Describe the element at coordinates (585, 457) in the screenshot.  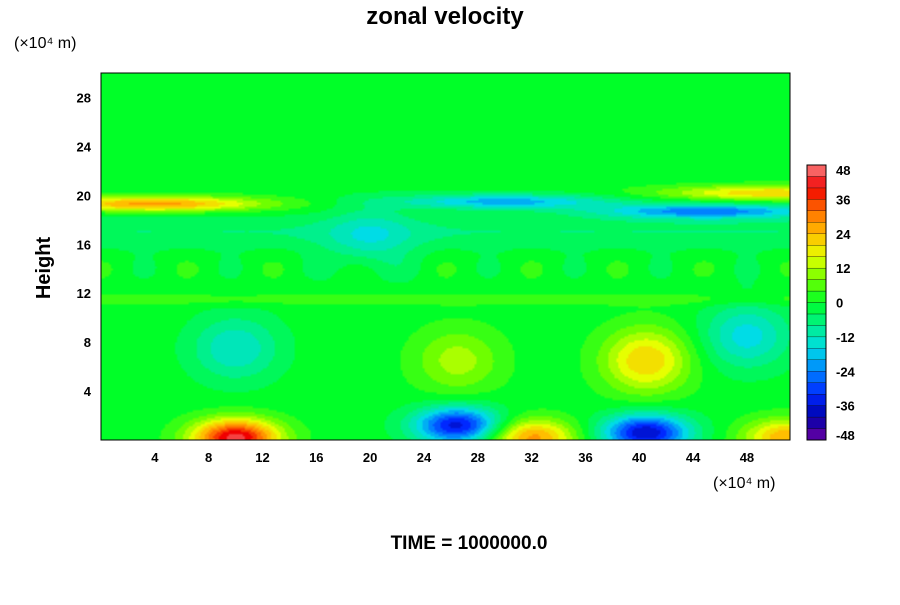
I see `x-tick-label: 36` at that location.